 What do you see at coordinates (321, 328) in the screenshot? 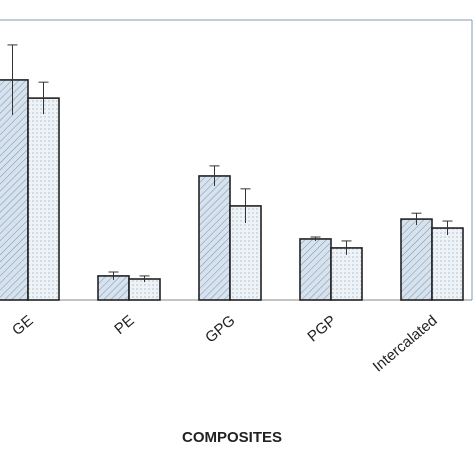
I see `x-tick-label: PGP` at bounding box center [321, 328].